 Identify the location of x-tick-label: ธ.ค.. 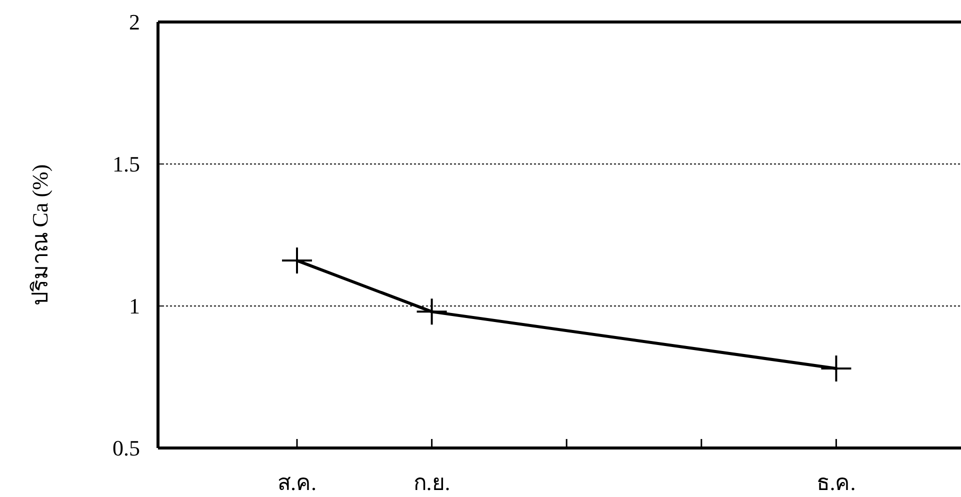
(836, 482).